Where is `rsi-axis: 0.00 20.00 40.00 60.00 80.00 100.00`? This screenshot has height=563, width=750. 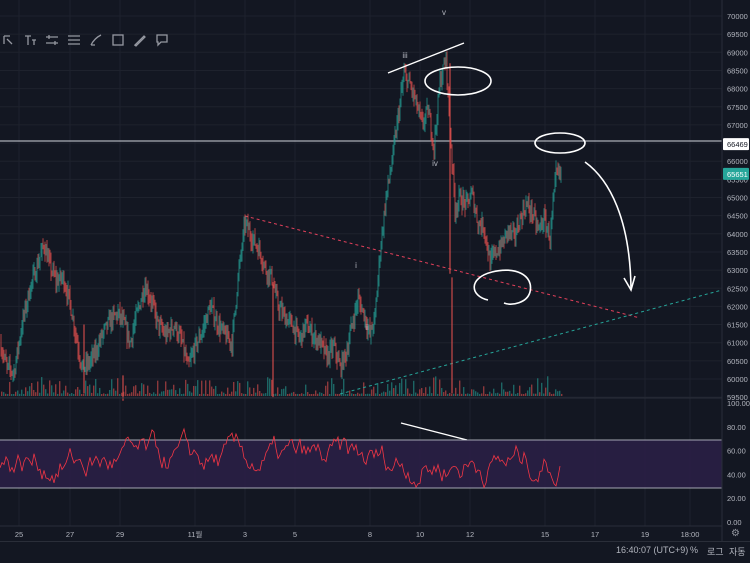 rsi-axis: 0.00 20.00 40.00 60.00 80.00 100.00 is located at coordinates (738, 463).